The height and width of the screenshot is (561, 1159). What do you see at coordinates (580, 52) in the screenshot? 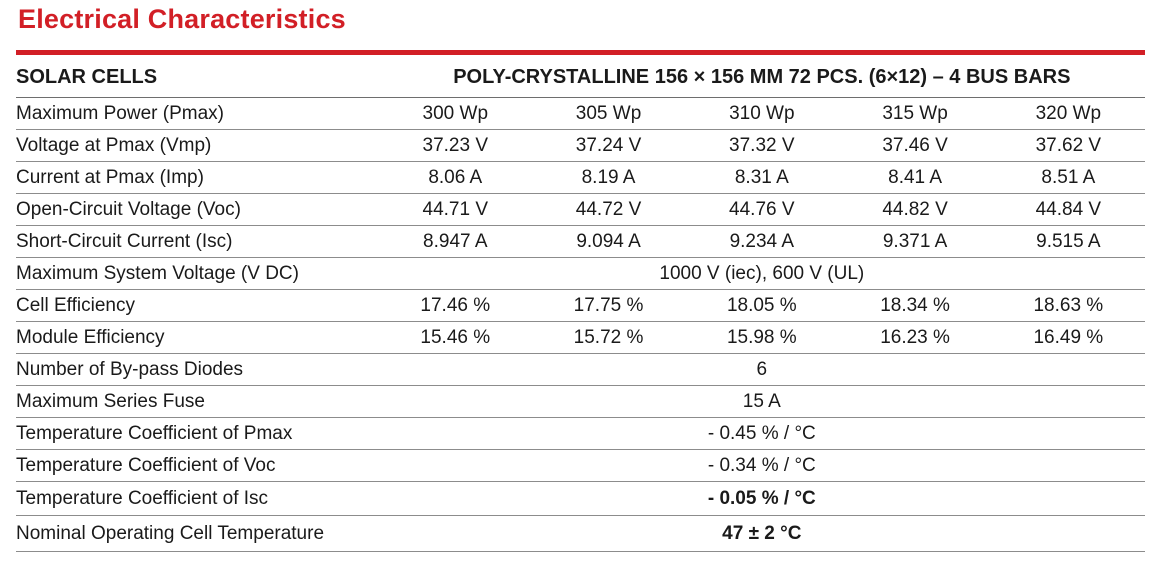
I see `title-divider` at bounding box center [580, 52].